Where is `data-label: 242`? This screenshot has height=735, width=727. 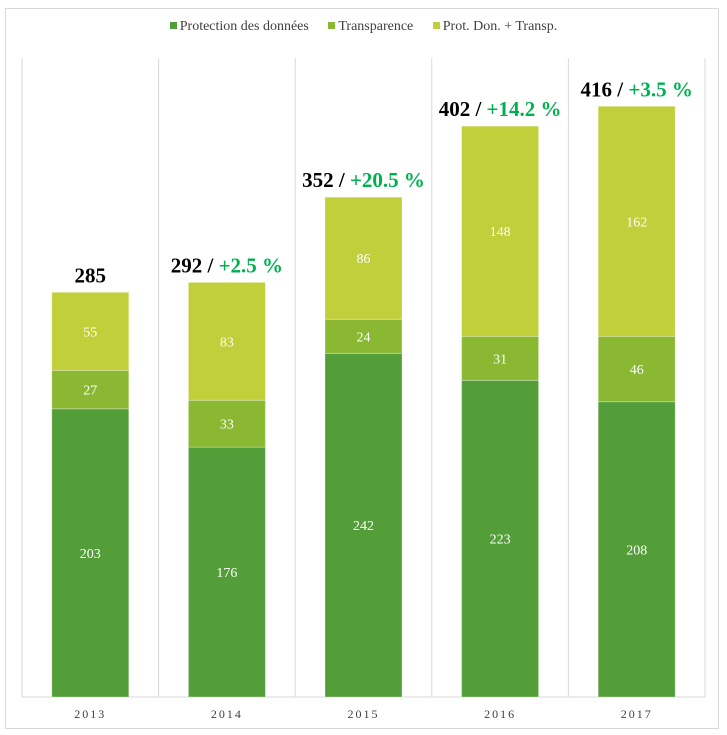 data-label: 242 is located at coordinates (363, 526).